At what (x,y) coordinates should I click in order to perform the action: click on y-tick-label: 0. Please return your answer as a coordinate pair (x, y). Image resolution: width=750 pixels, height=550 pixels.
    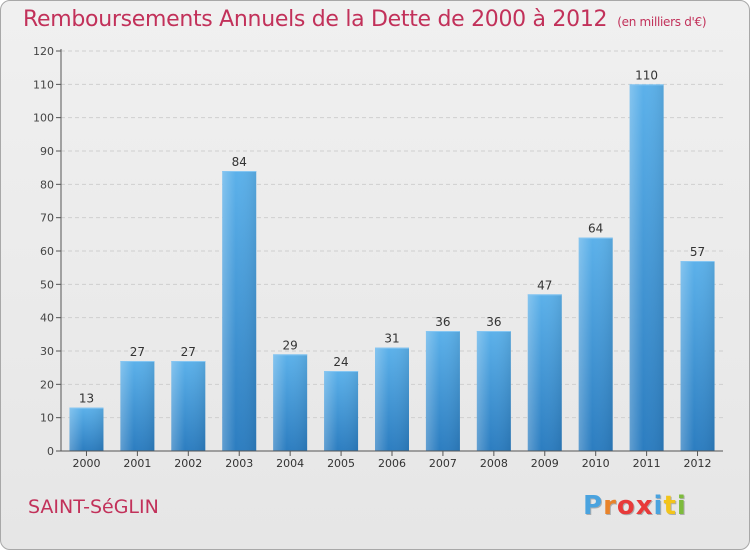
    Looking at the image, I should click on (50, 451).